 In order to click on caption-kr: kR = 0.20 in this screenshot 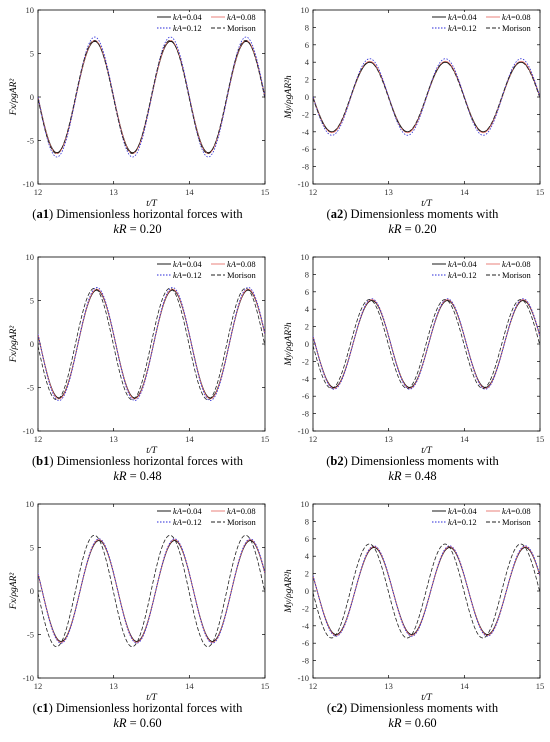, I will do `click(137, 229)`.